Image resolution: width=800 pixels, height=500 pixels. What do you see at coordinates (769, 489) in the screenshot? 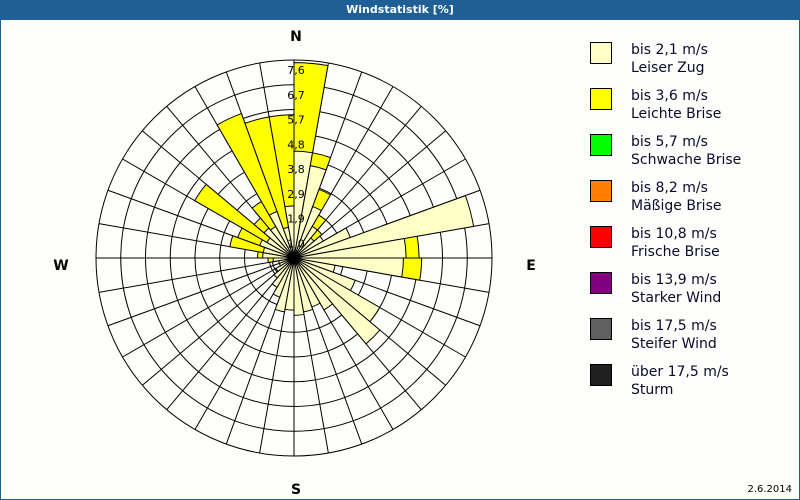
I see `date-label: 2.6.2014` at bounding box center [769, 489].